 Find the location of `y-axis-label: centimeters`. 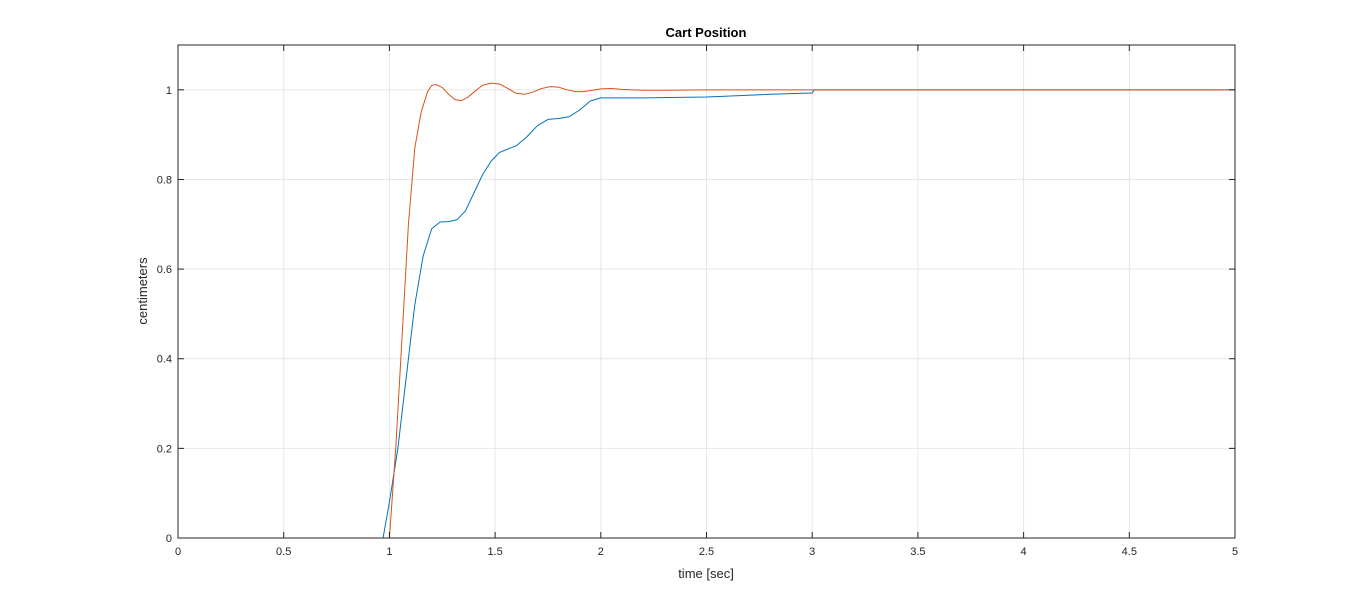

y-axis-label: centimeters is located at coordinates (142, 291).